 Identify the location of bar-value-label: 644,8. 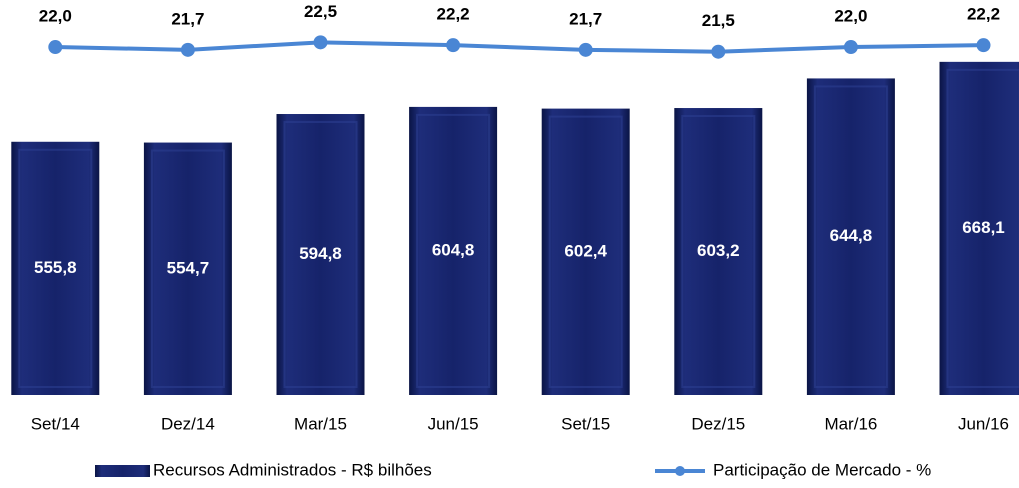
(851, 235).